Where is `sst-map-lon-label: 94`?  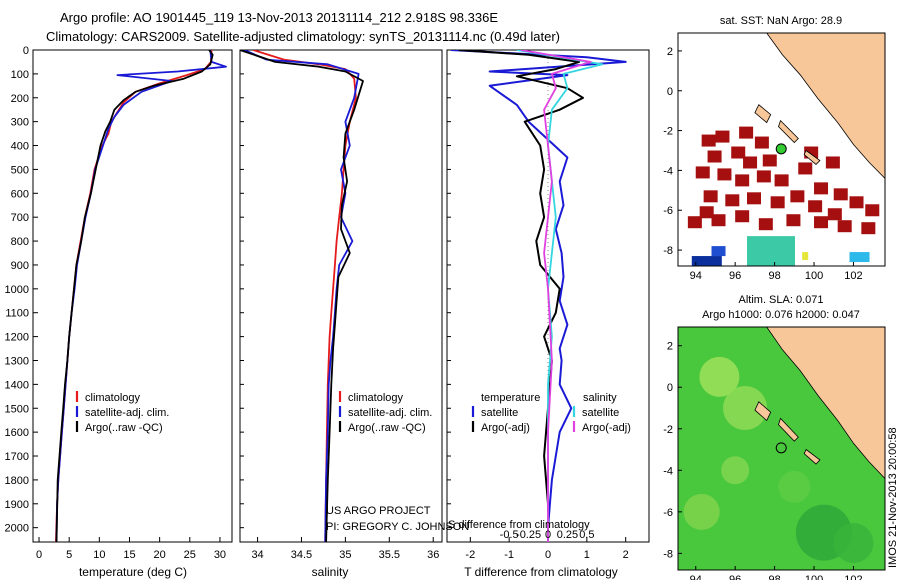 sst-map-lon-label: 94 is located at coordinates (696, 276).